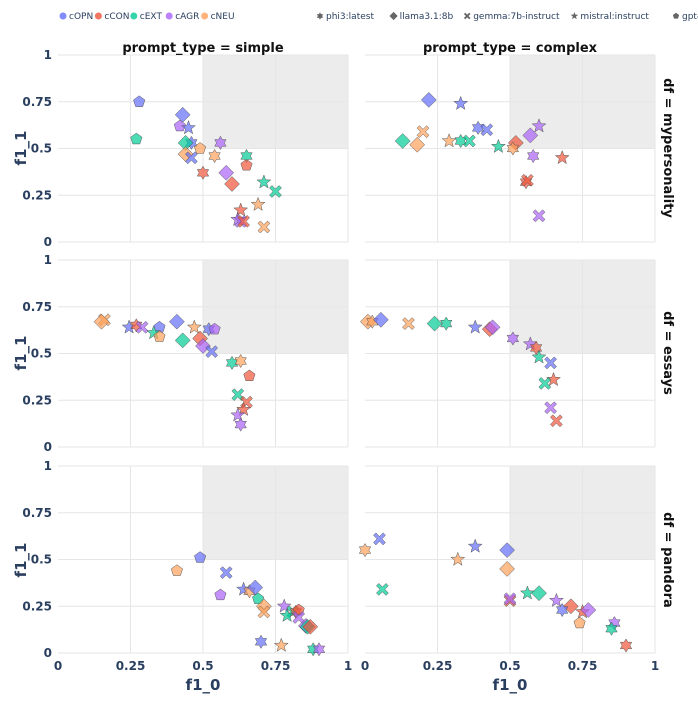 The height and width of the screenshot is (714, 698). Describe the element at coordinates (220, 594) in the screenshot. I see `point-cAGR-gpt4` at that location.